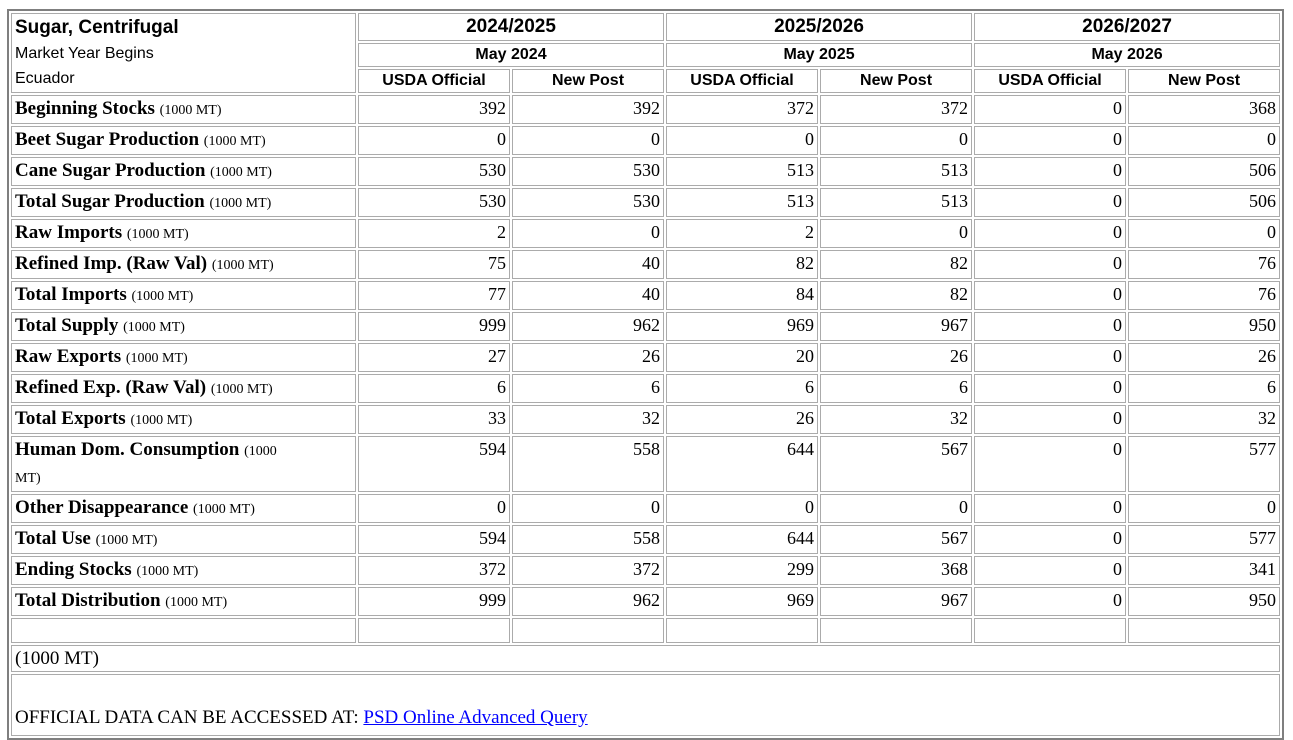 The height and width of the screenshot is (740, 1293). What do you see at coordinates (588, 295) in the screenshot?
I see `value-cell: 40` at bounding box center [588, 295].